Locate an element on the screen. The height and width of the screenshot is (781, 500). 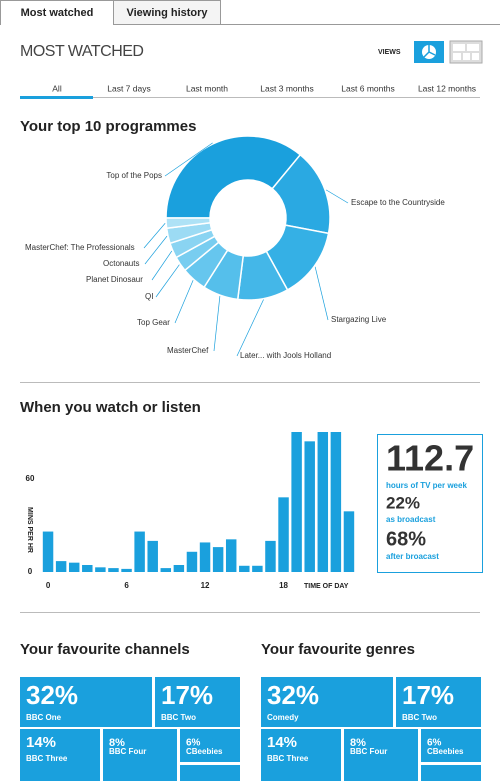
treemap-cell-small is located at coordinates (210, 773).